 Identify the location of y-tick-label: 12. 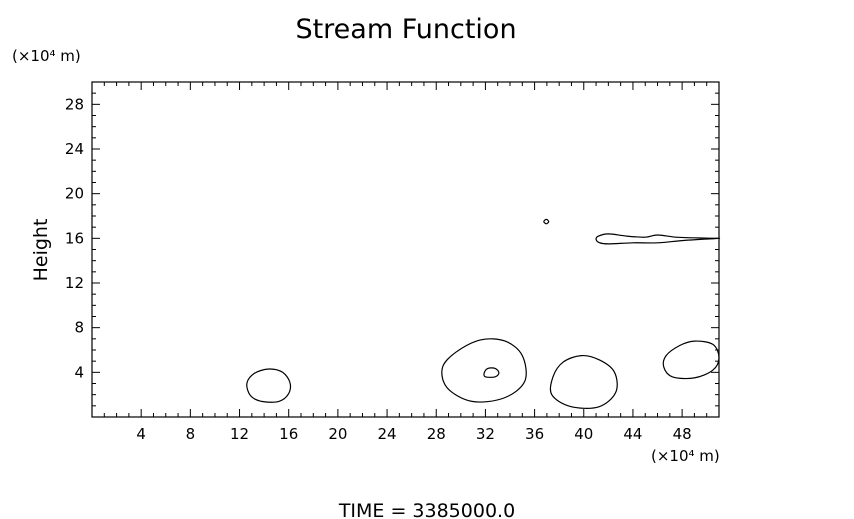
(74, 283).